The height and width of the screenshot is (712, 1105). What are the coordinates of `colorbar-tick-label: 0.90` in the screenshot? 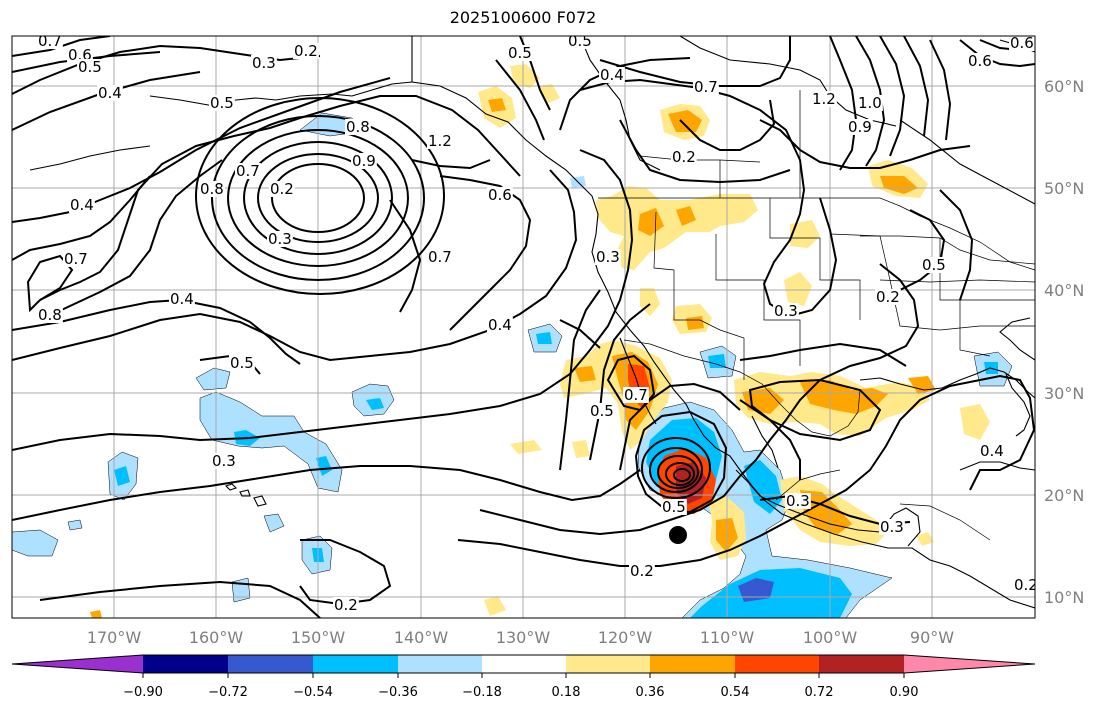 It's located at (904, 692).